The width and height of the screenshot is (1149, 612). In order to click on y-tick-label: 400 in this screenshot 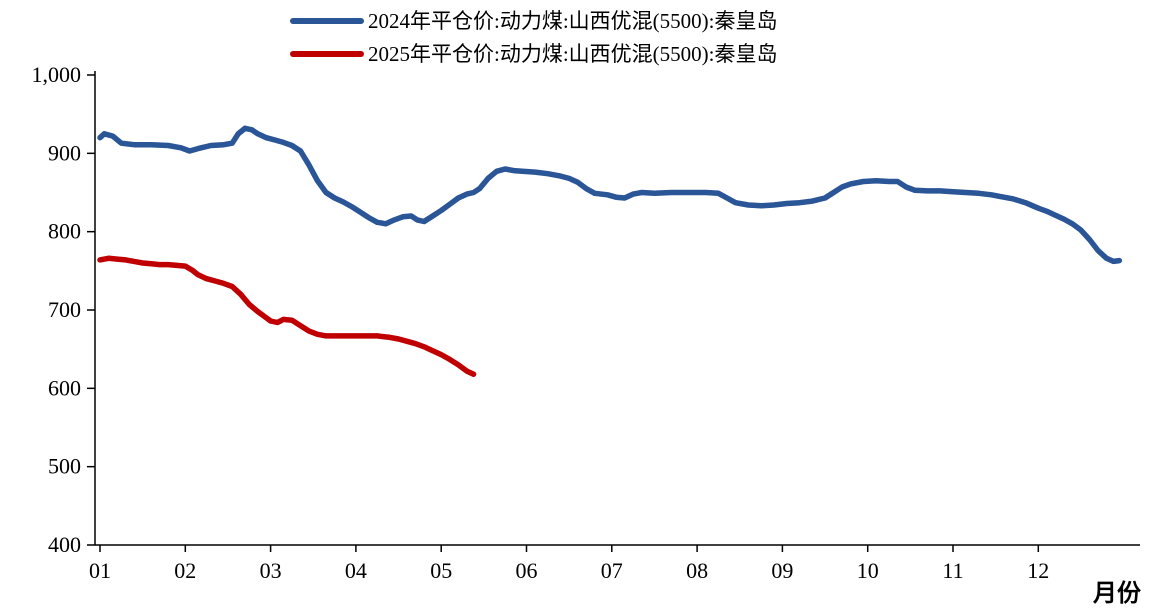, I will do `click(64, 544)`.